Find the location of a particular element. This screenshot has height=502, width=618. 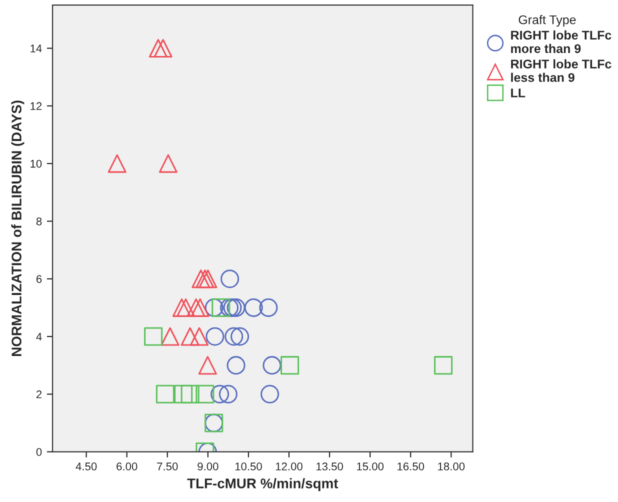

legend-label: LL is located at coordinates (518, 93).